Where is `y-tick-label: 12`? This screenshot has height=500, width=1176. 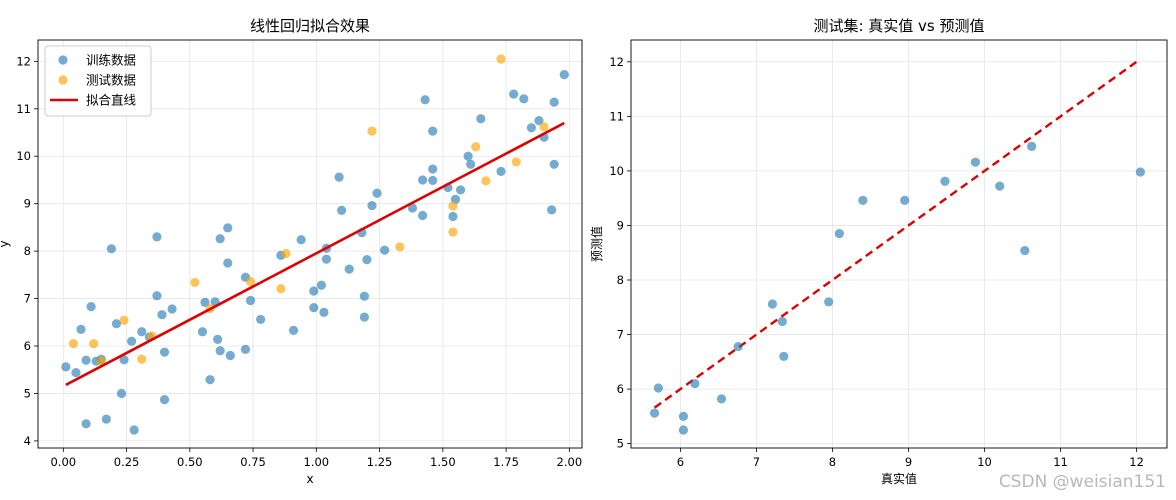 y-tick-label: 12 is located at coordinates (23, 61).